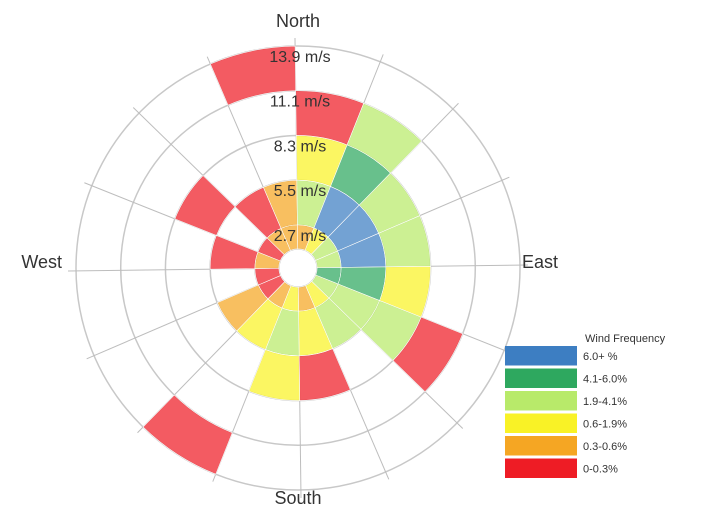  I want to click on legend-label: 0.3-0.6%, so click(605, 447).